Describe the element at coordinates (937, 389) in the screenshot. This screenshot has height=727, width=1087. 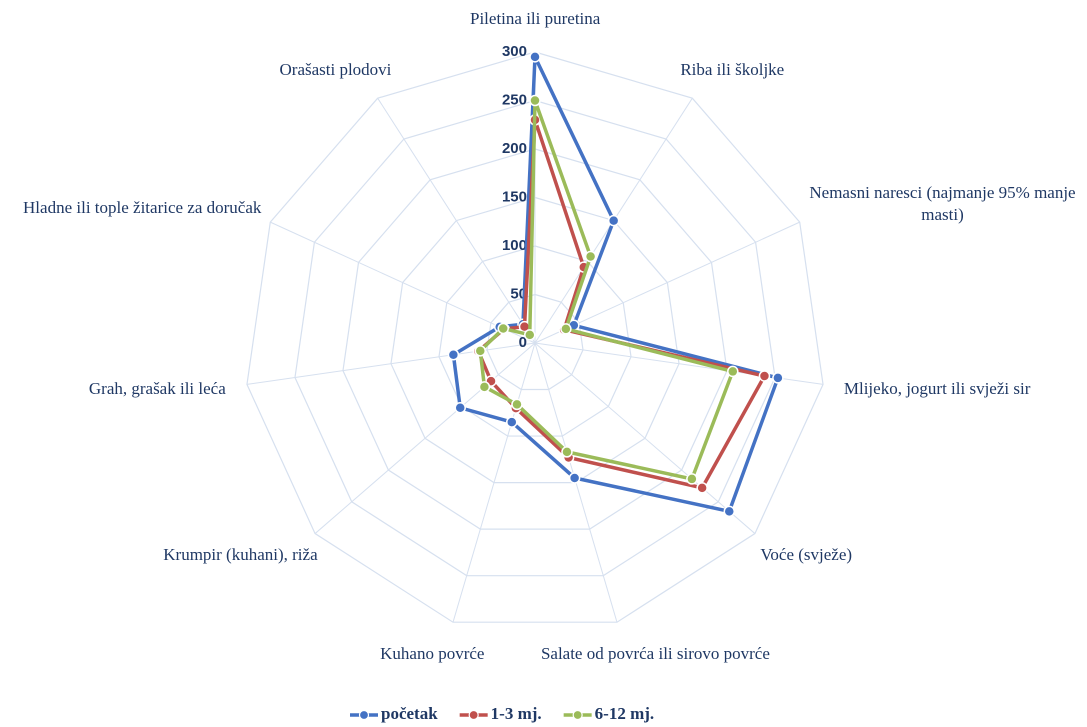
I see `category-label: Mlijeko, jogurt ili svježi sir` at that location.